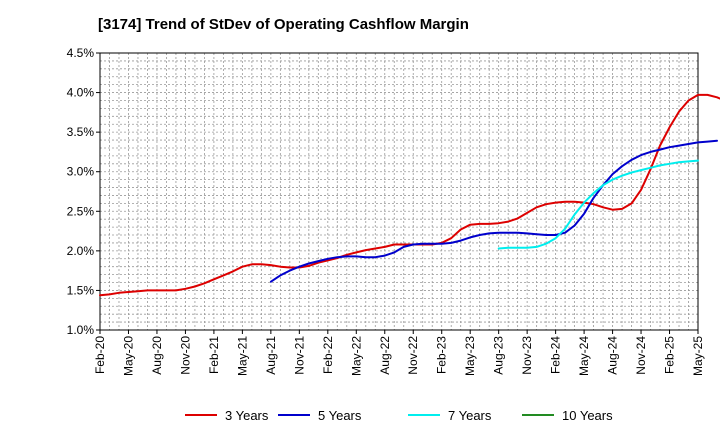  What do you see at coordinates (81, 172) in the screenshot?
I see `y-tick-label: 3.0%` at bounding box center [81, 172].